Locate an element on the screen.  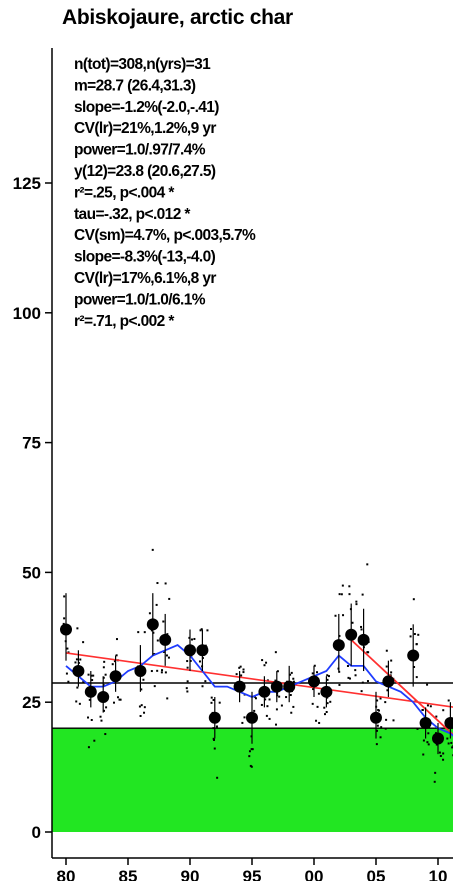
y-tick-label: 50 is located at coordinates (31, 572).